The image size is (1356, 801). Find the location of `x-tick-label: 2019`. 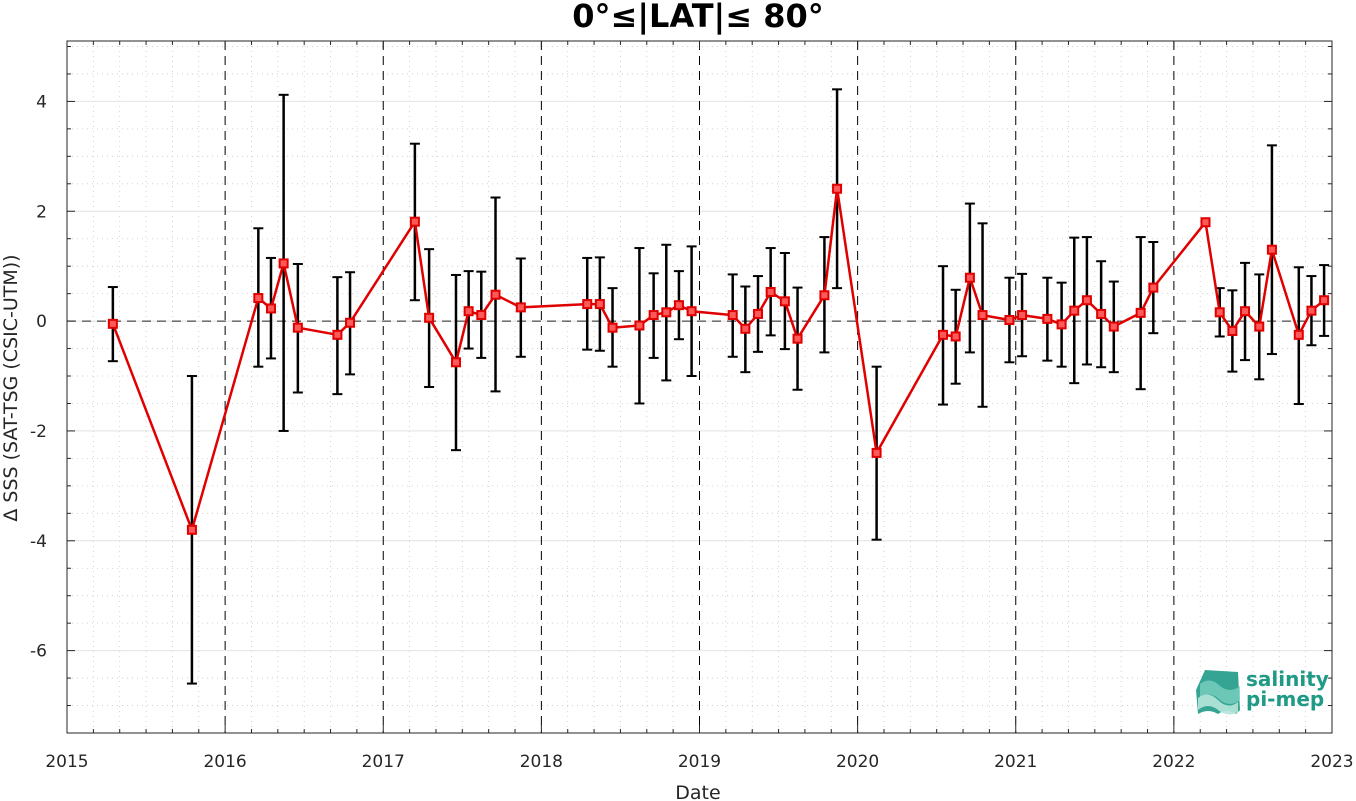

x-tick-label: 2019 is located at coordinates (699, 762).